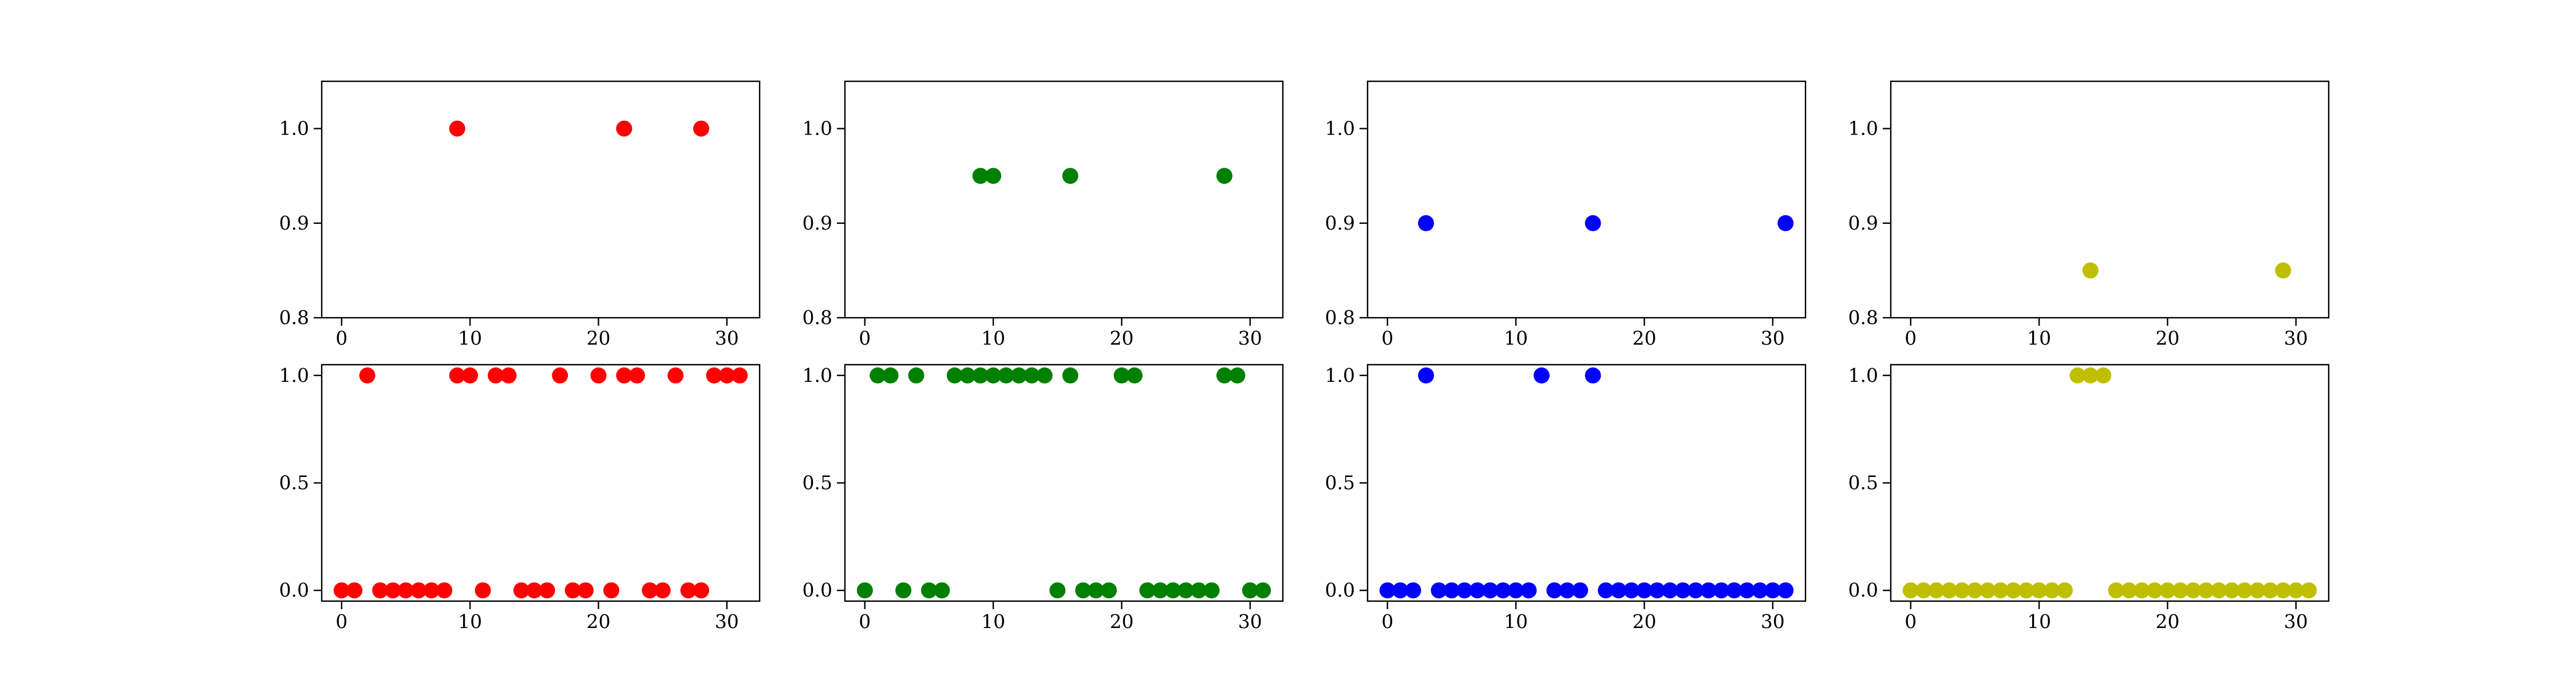 This screenshot has height=687, width=2576. I want to click on subplot-1-2: 0 10 20 30 0.0 0.5 1.0, so click(1566, 499).